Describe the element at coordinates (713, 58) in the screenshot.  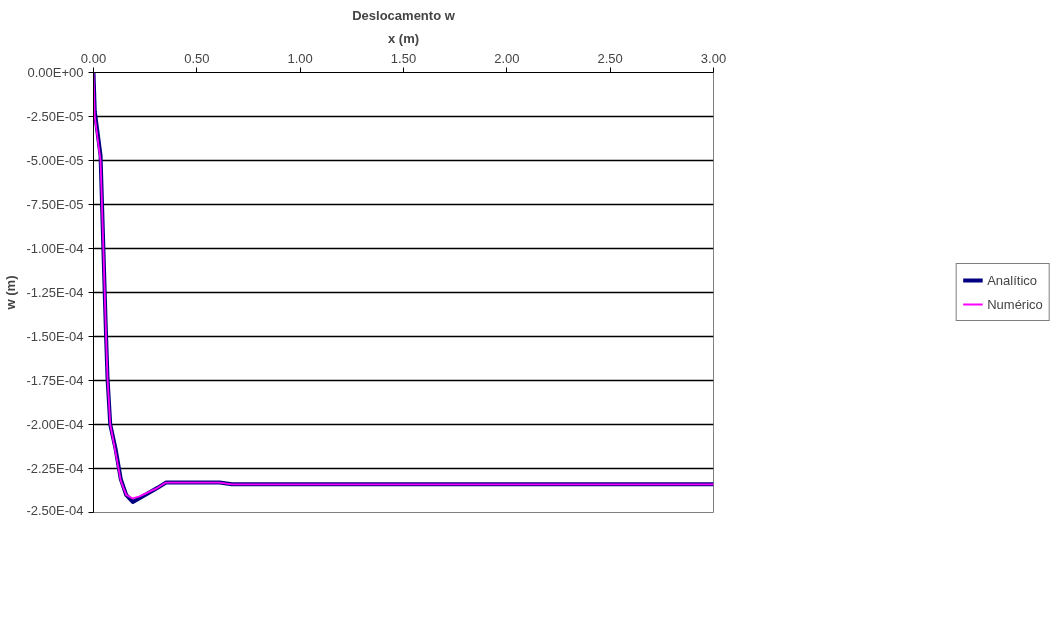
I see `x-tick-label: 3.00` at that location.